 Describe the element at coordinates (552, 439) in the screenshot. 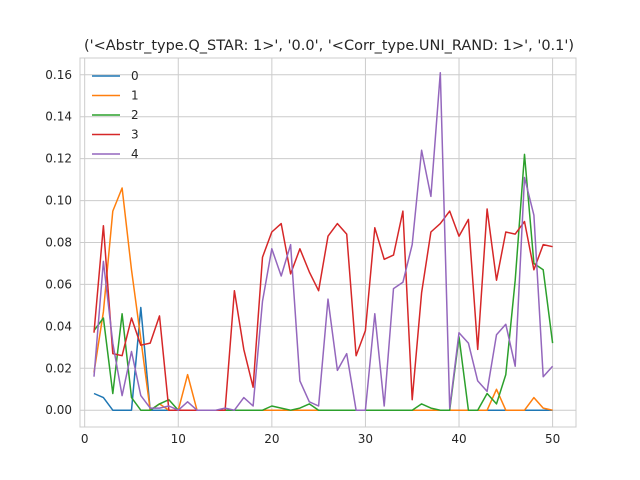

I see `x-tick-label: 50` at that location.